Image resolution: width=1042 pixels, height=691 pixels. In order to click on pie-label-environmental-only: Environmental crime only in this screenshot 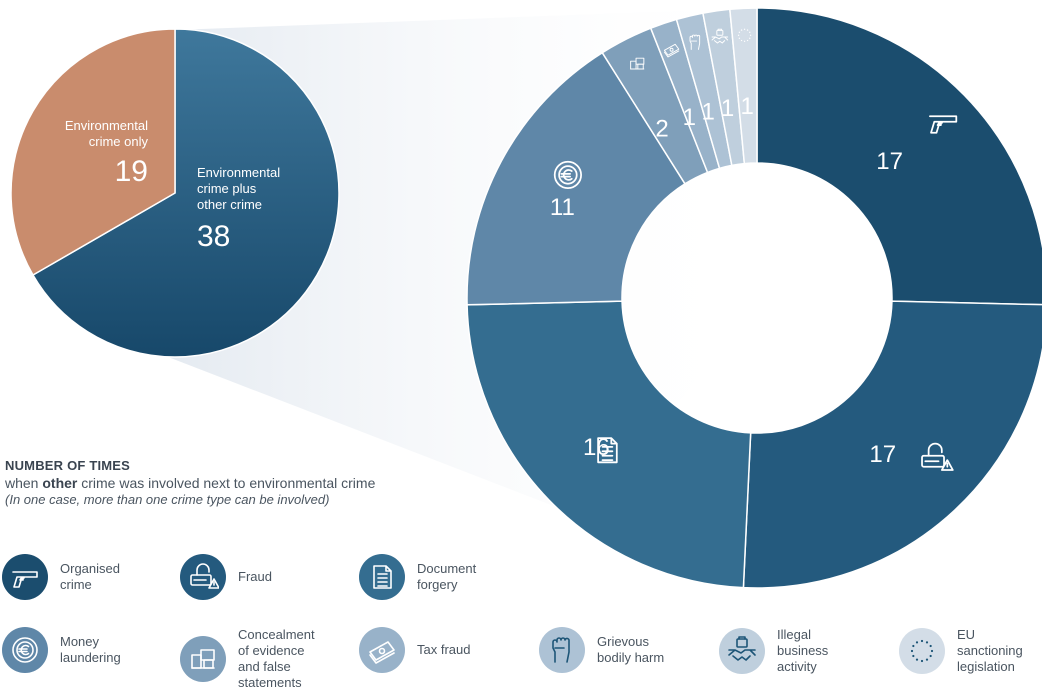, I will do `click(107, 133)`.